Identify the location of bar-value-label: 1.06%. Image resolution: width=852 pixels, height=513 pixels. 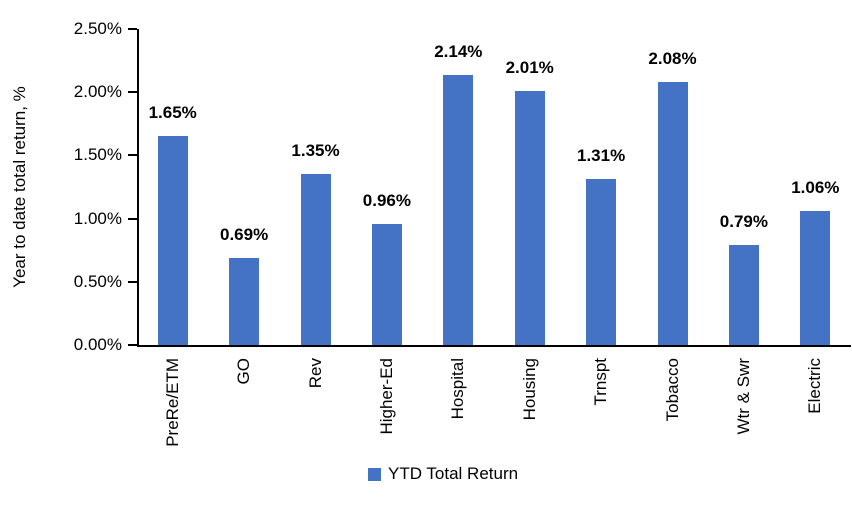
(815, 188).